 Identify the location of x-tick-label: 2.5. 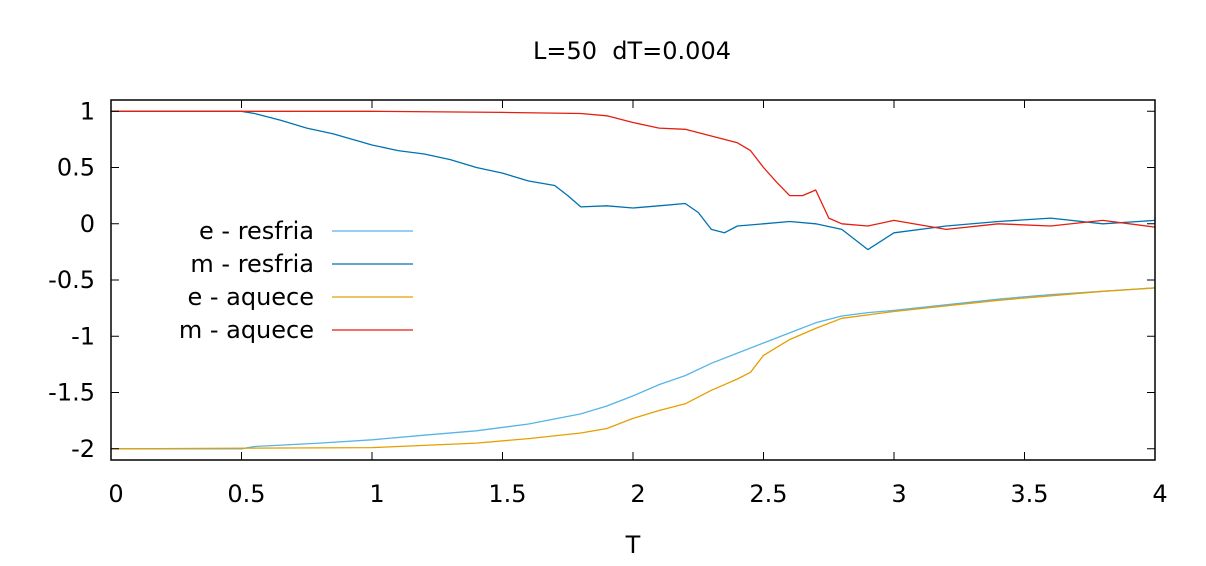
(768, 494).